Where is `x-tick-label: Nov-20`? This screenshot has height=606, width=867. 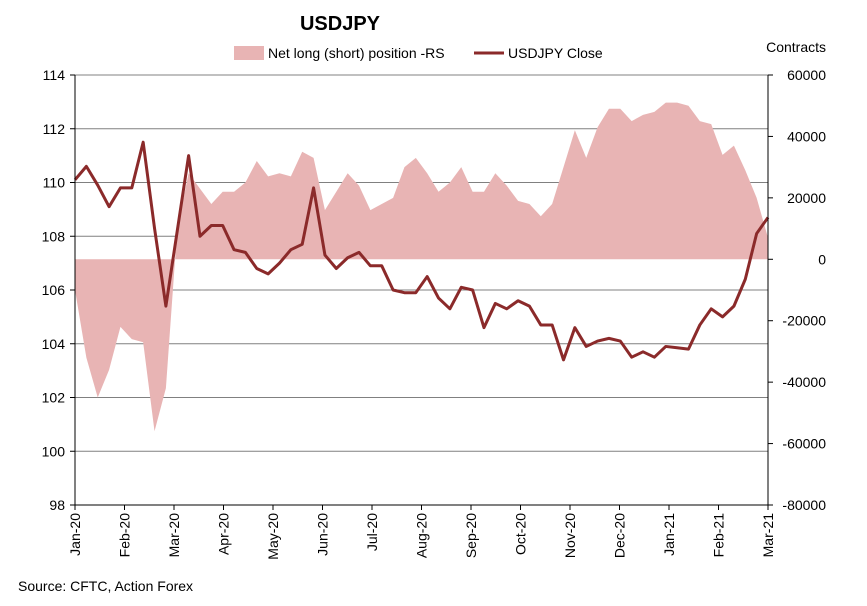
x-tick-label: Nov-20 is located at coordinates (570, 535).